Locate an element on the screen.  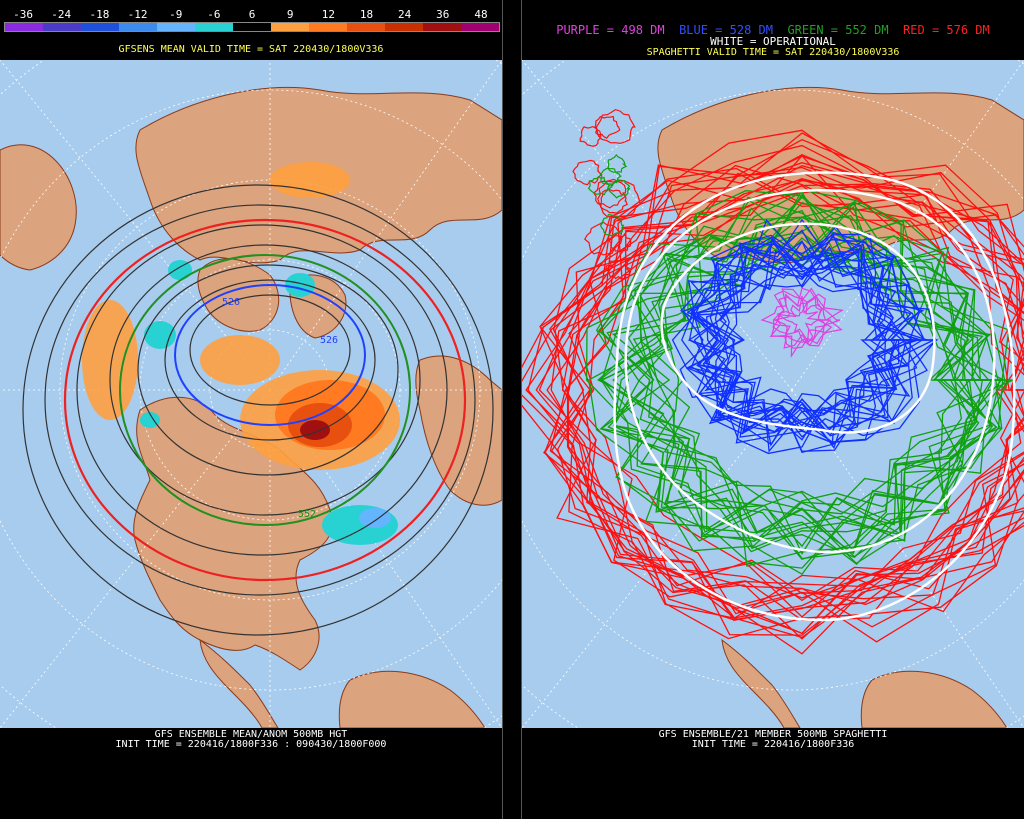
anomaly-shading is located at coordinates (241, 353).